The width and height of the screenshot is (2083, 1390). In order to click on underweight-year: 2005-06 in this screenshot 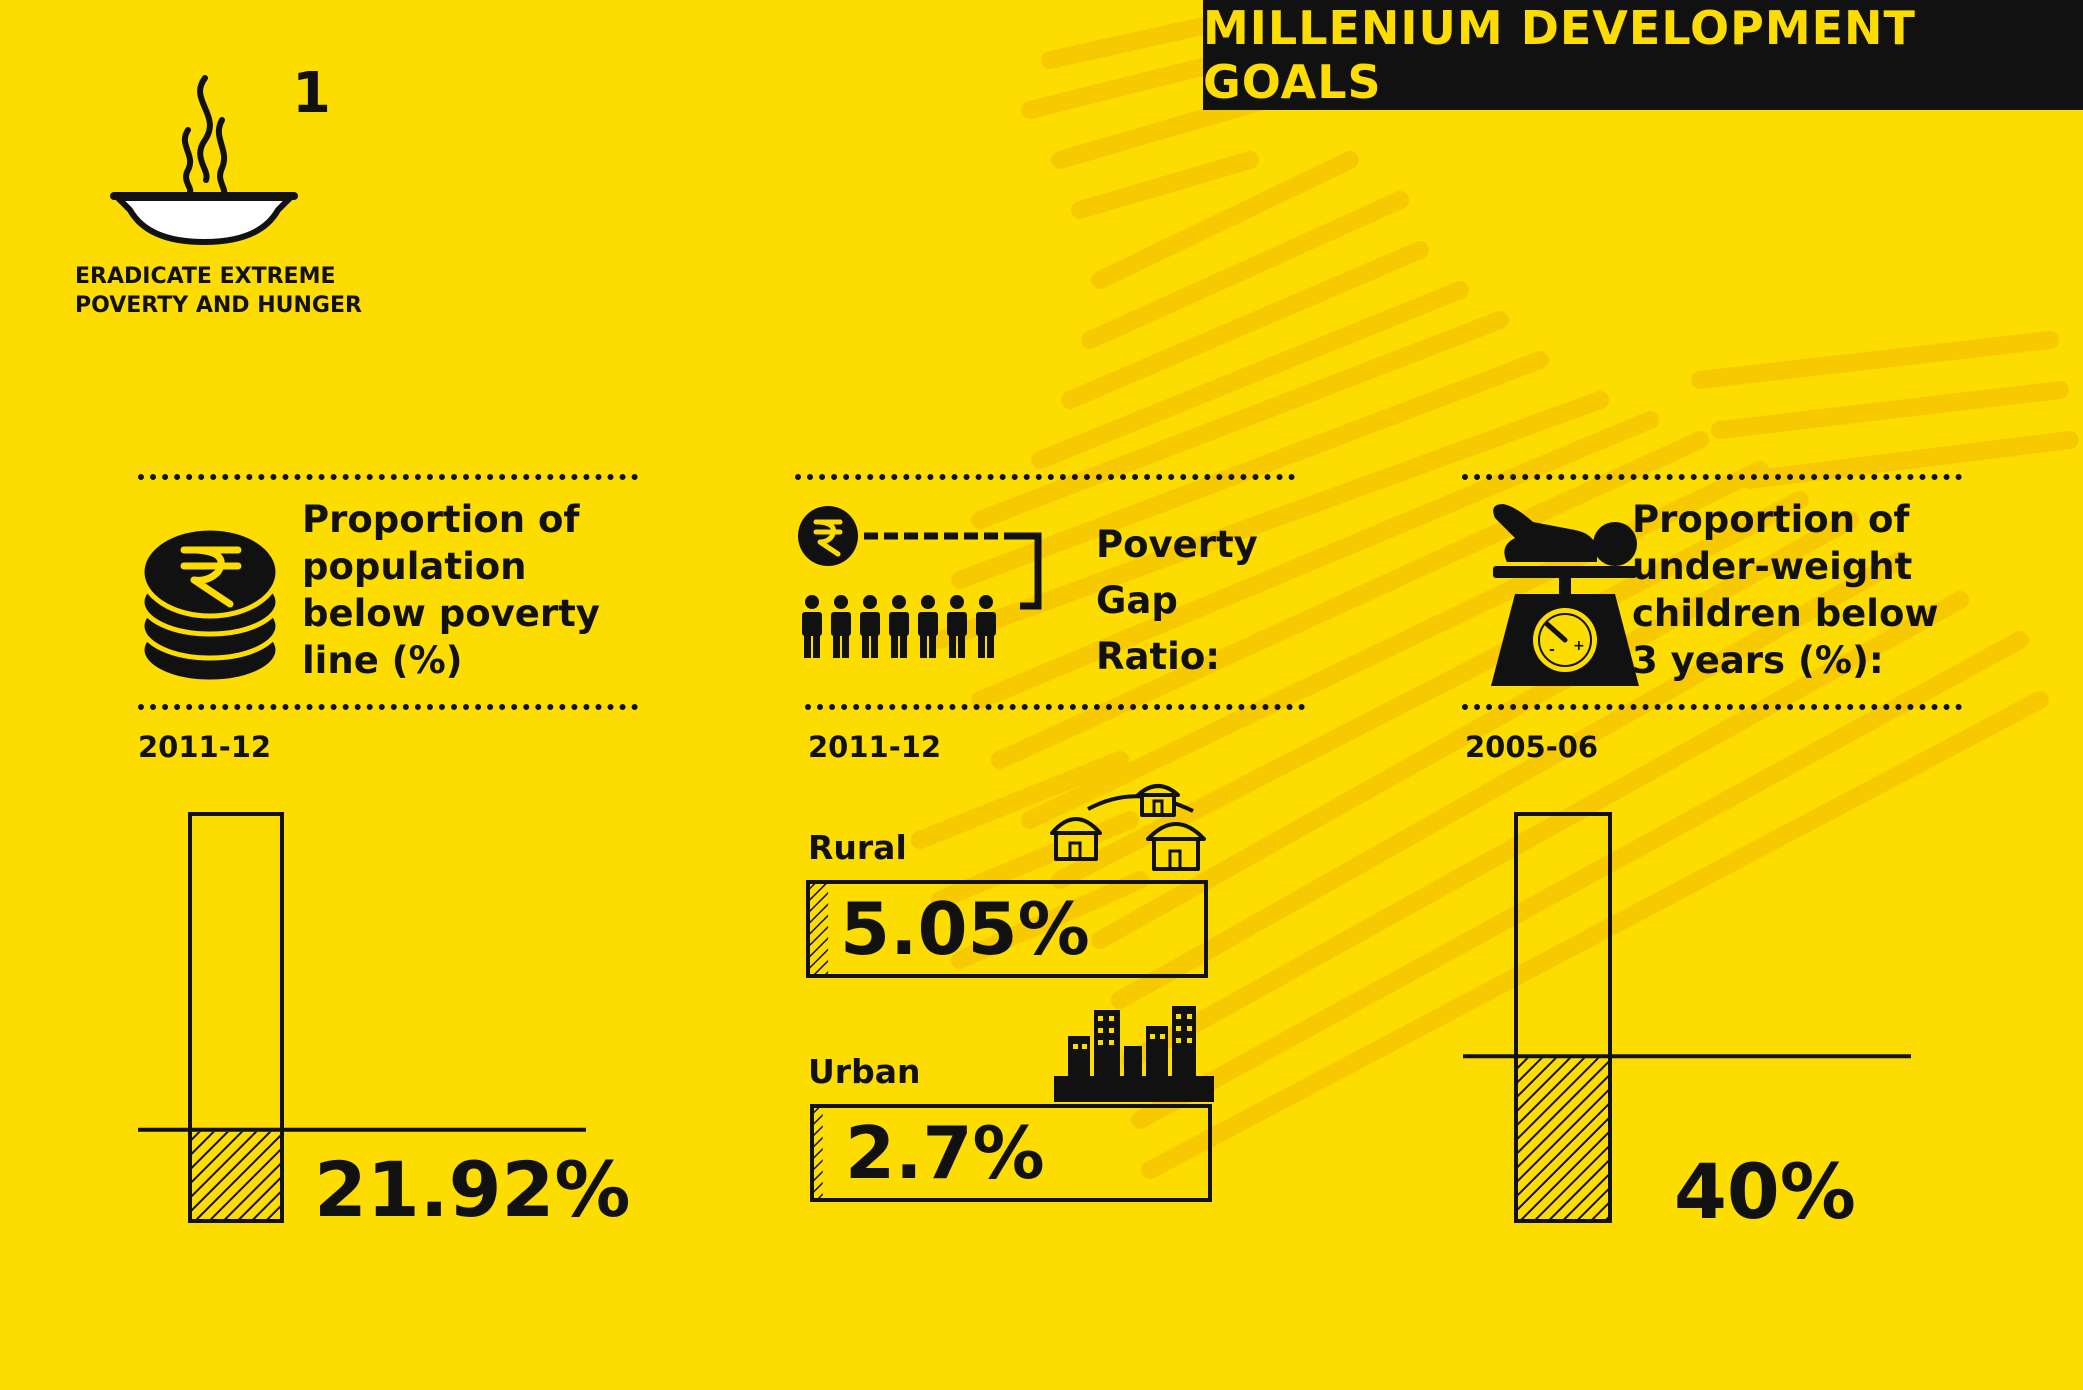, I will do `click(1532, 747)`.